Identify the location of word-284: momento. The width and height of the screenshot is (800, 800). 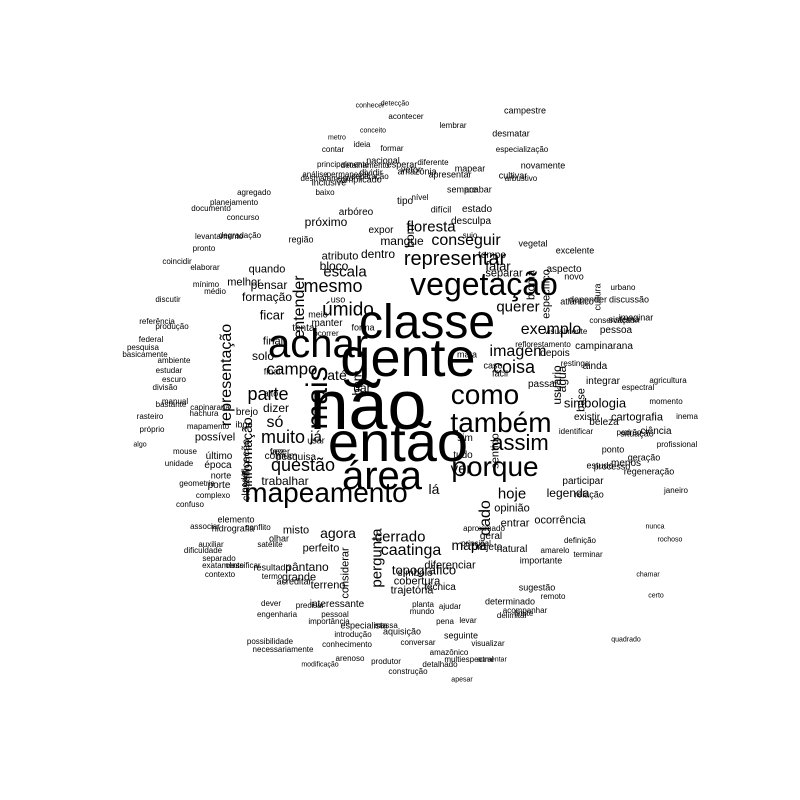
(666, 401).